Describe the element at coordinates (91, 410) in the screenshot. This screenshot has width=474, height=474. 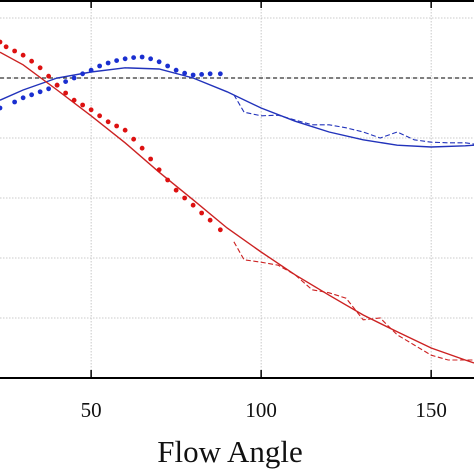
I see `x-tick-label: 50` at that location.